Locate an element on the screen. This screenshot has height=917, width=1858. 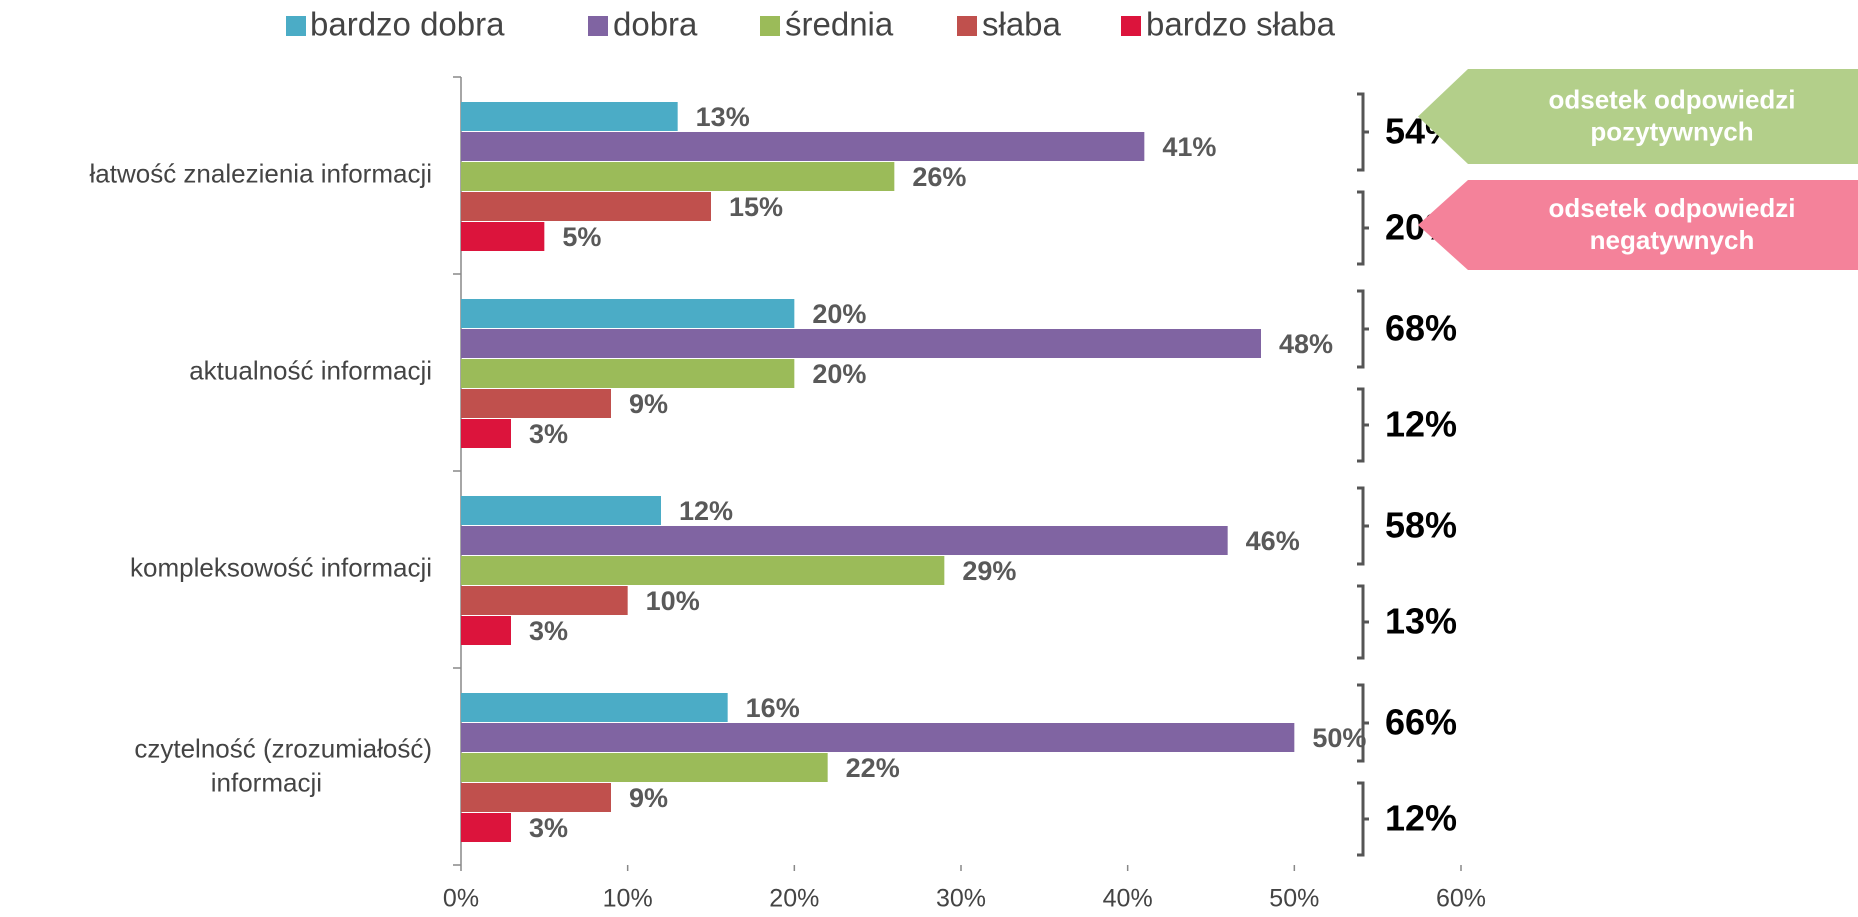
category-label-line: czytelność (zrozumiałość) is located at coordinates (283, 748).